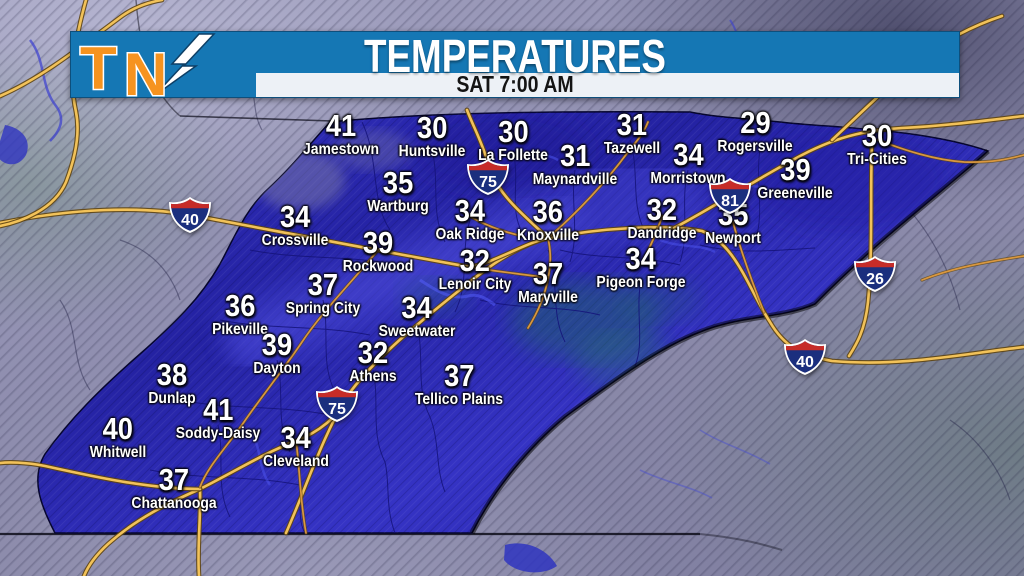 The width and height of the screenshot is (1024, 576). I want to click on svg-text: 81, so click(730, 201).